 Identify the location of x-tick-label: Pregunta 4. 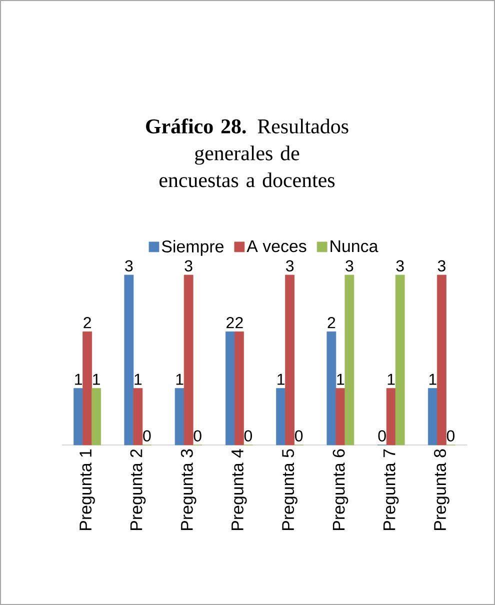
(239, 489).